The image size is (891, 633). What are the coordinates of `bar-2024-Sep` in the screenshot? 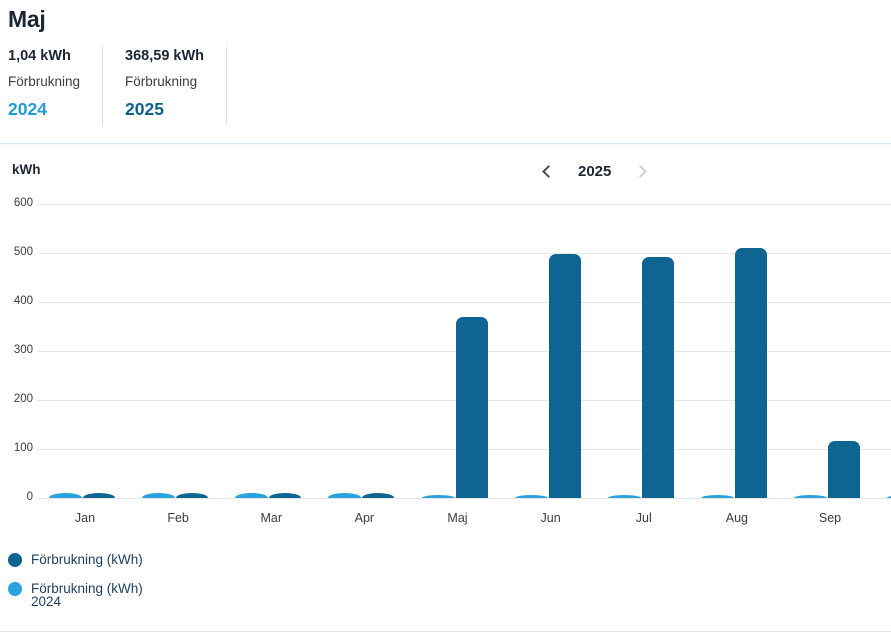 It's located at (810, 496).